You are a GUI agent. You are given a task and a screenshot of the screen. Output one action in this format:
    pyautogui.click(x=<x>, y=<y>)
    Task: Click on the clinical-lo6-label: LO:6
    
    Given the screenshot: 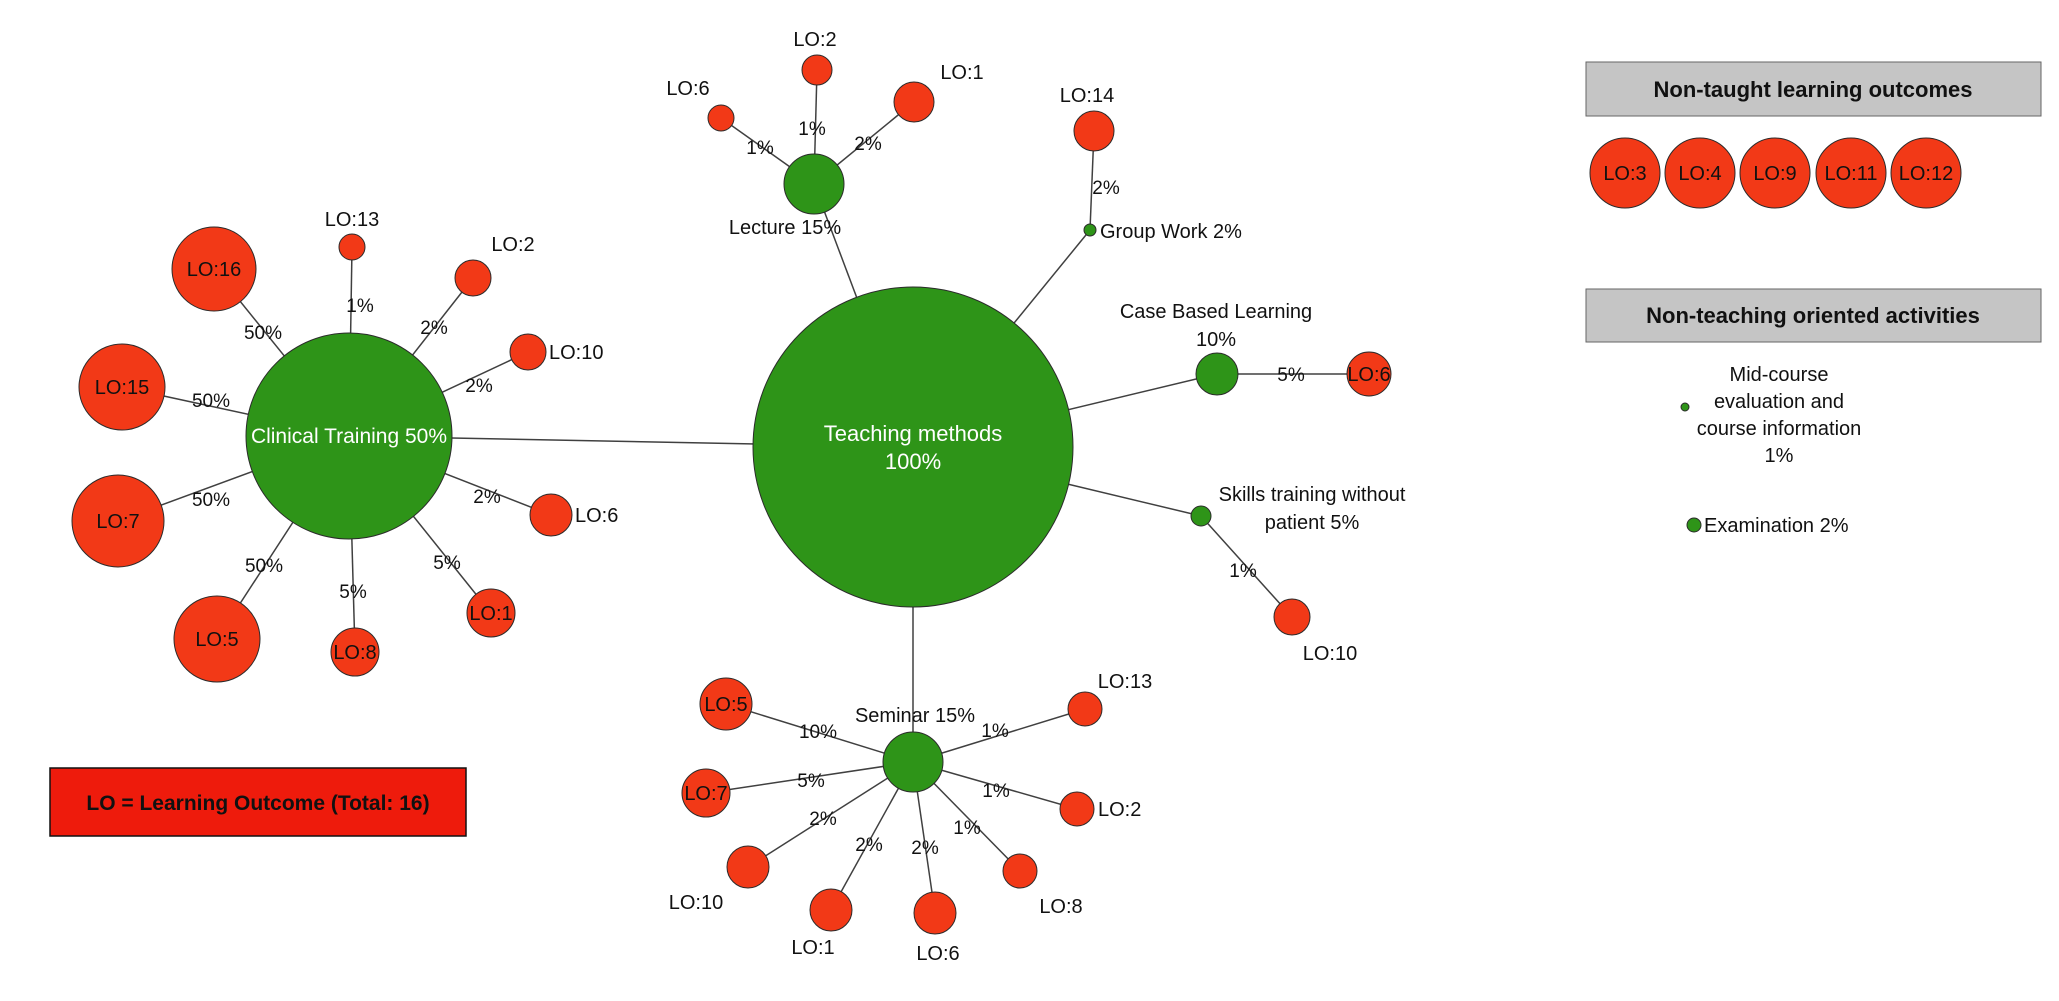 What is the action you would take?
    pyautogui.click(x=596, y=516)
    